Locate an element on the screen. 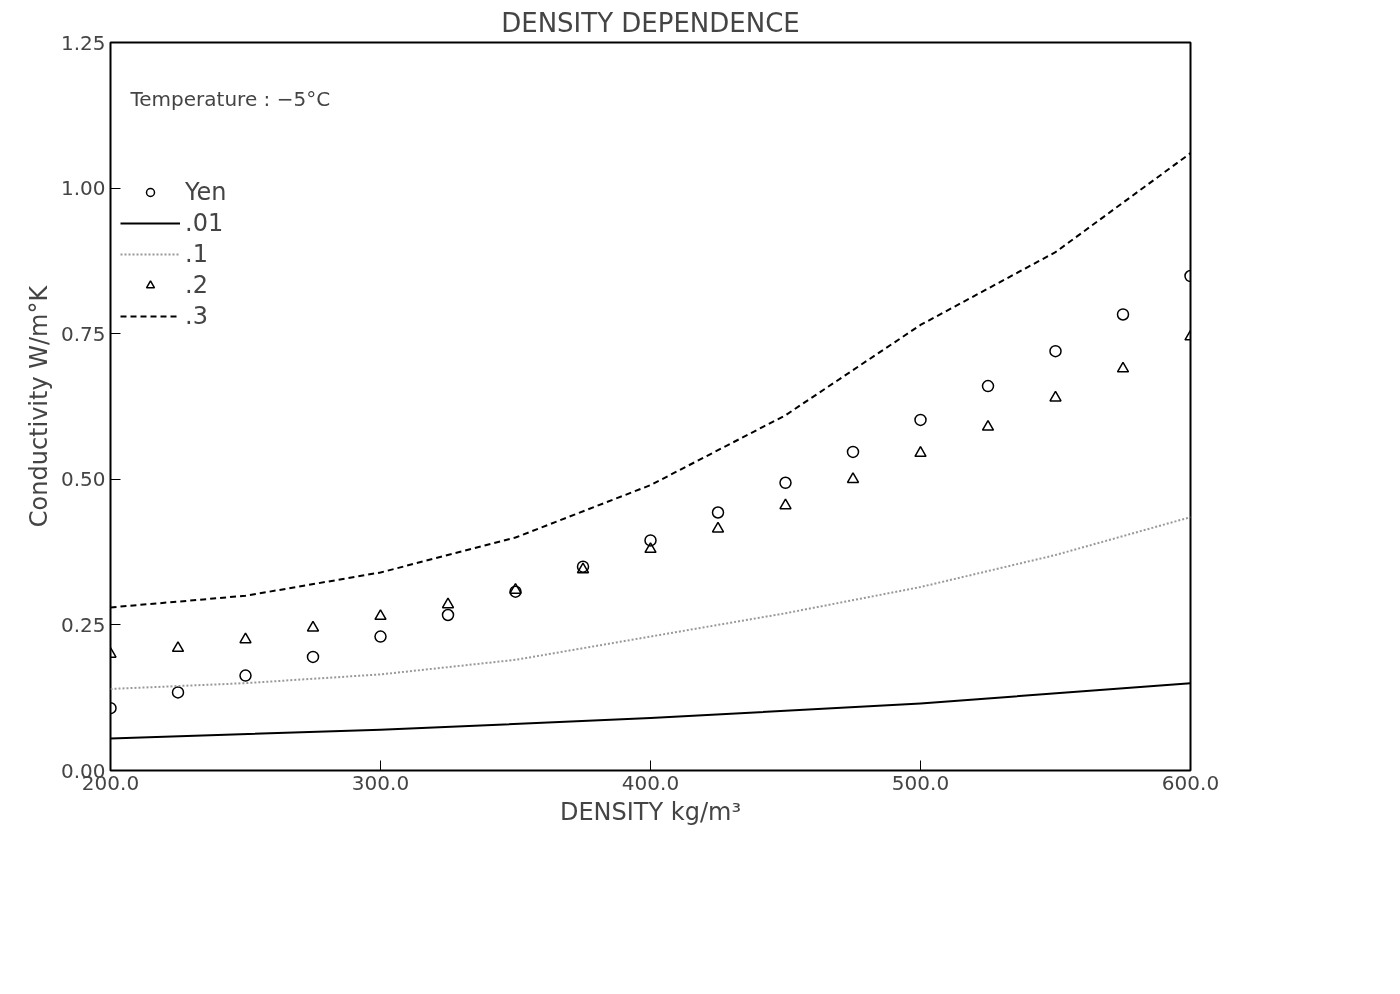 This screenshot has height=994, width=1400. y-tick-label: 0.25 is located at coordinates (83, 624).